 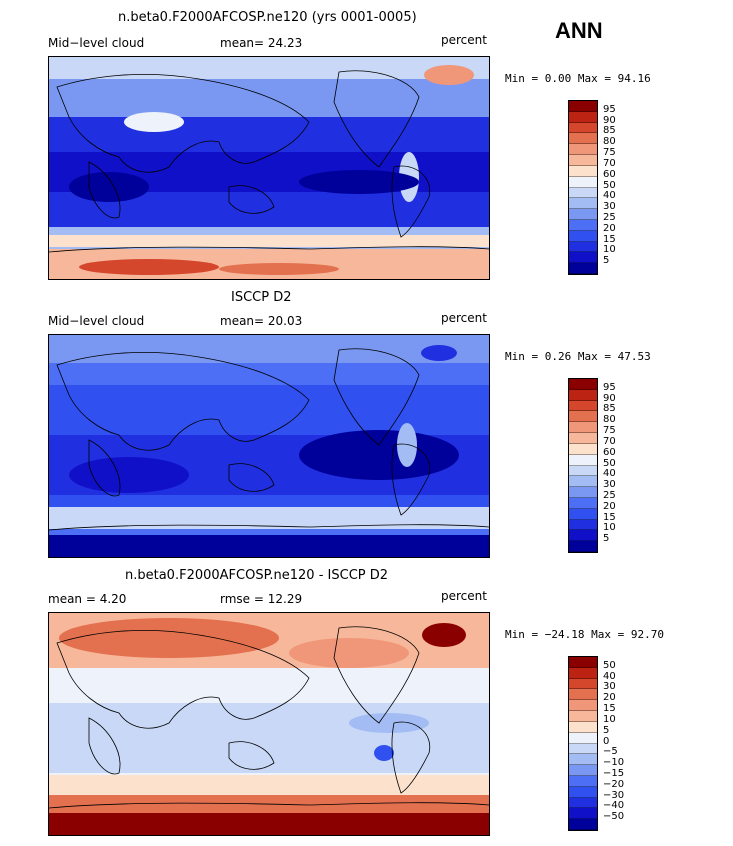 What do you see at coordinates (606, 261) in the screenshot?
I see `colorbar-label: 5` at bounding box center [606, 261].